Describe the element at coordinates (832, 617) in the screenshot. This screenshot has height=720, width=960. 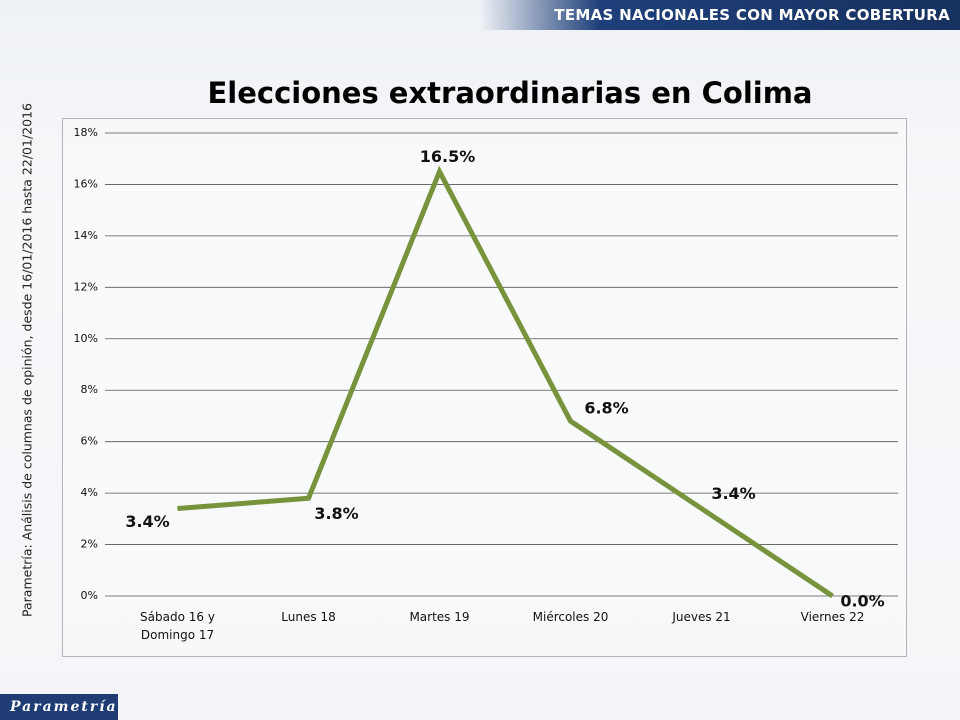
I see `x-tick-label: Viernes 22` at that location.